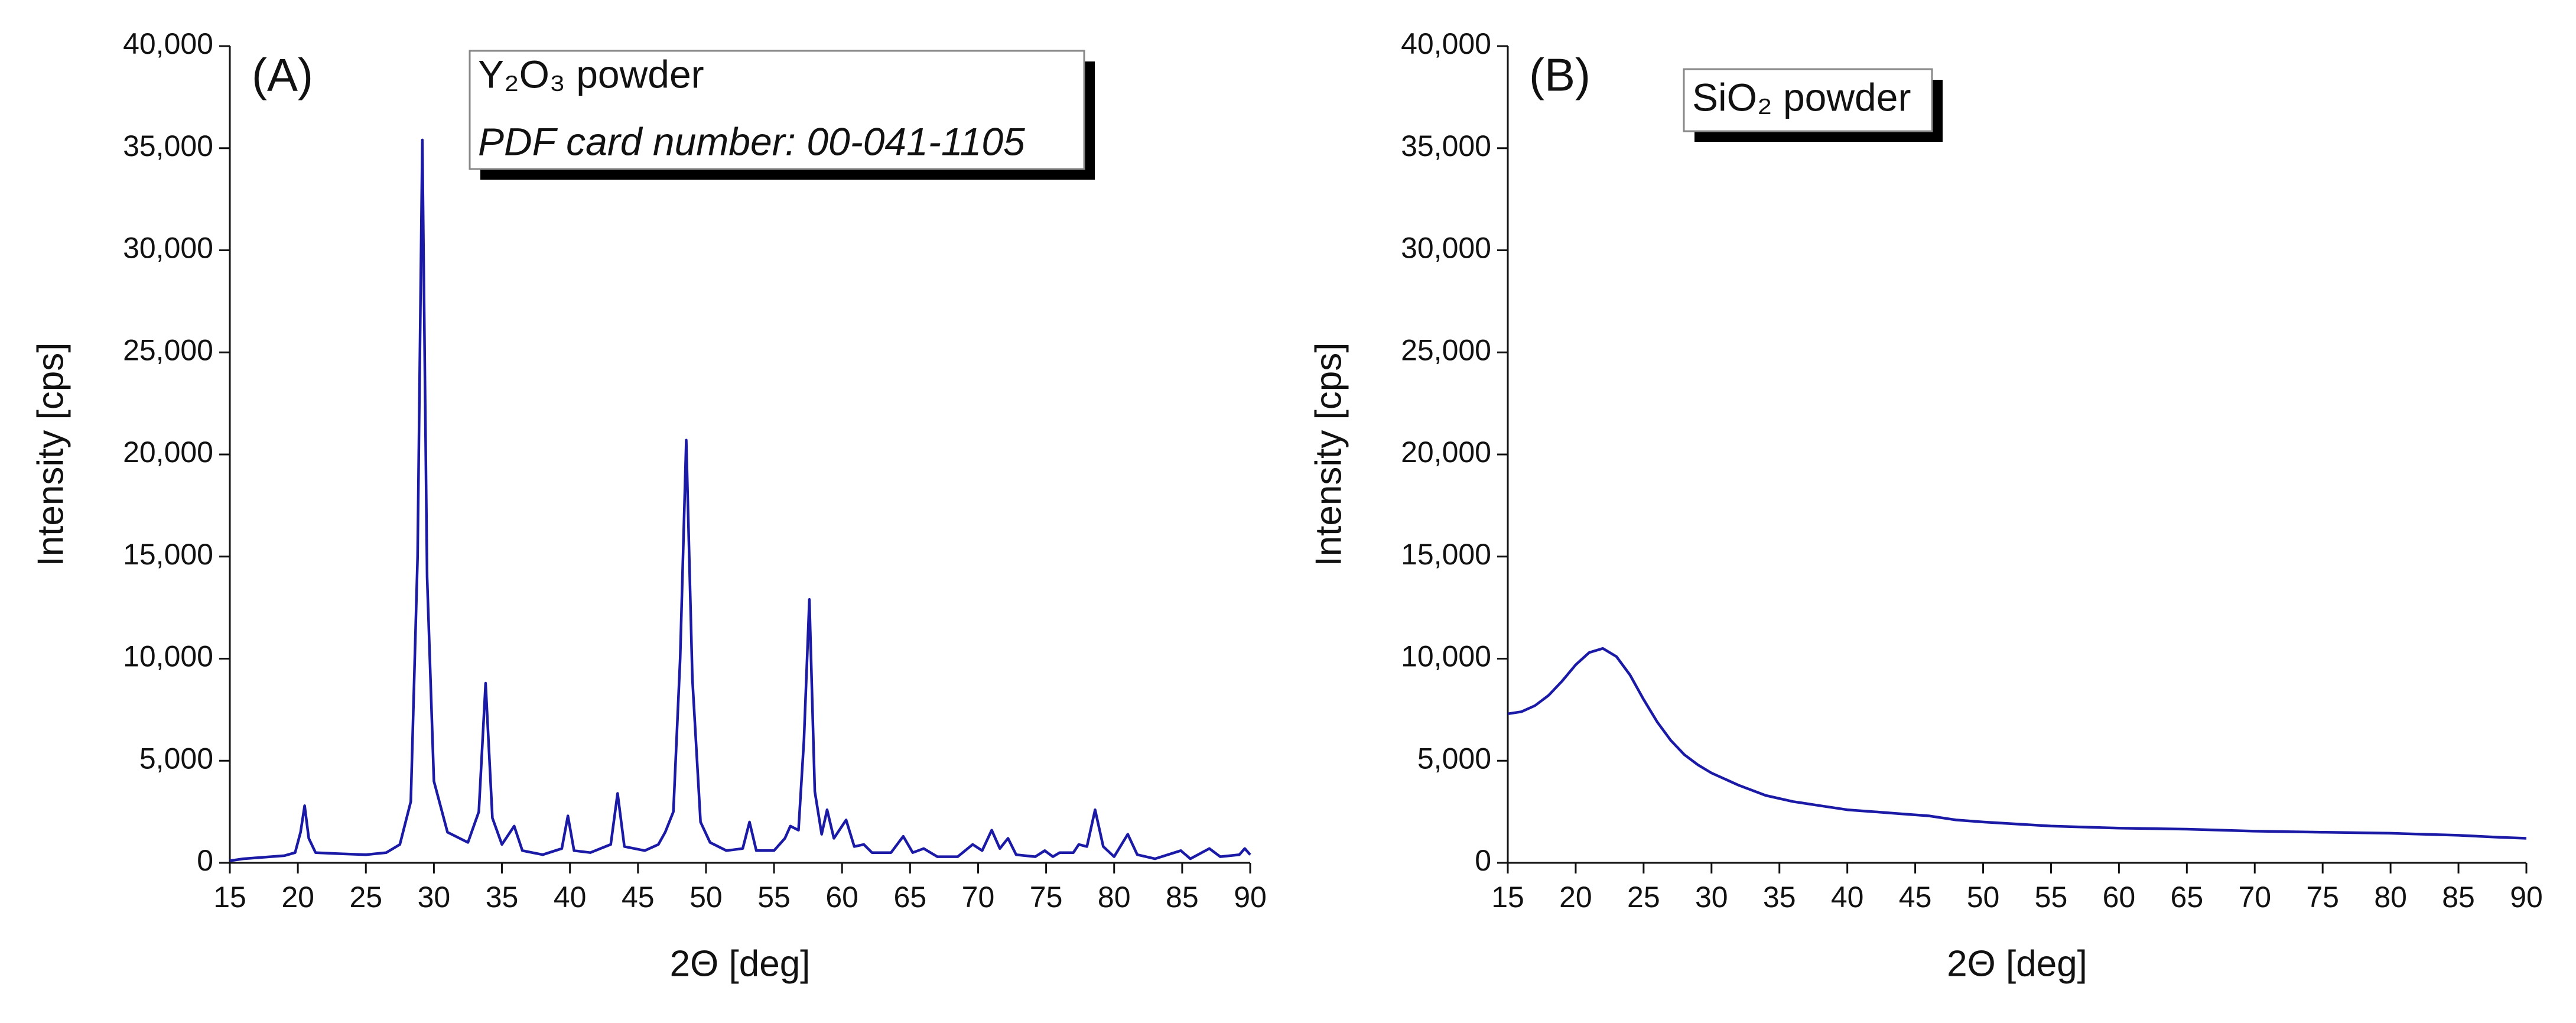 The height and width of the screenshot is (1023, 2576). I want to click on legend-text: Y₂O₃ powder, so click(591, 74).